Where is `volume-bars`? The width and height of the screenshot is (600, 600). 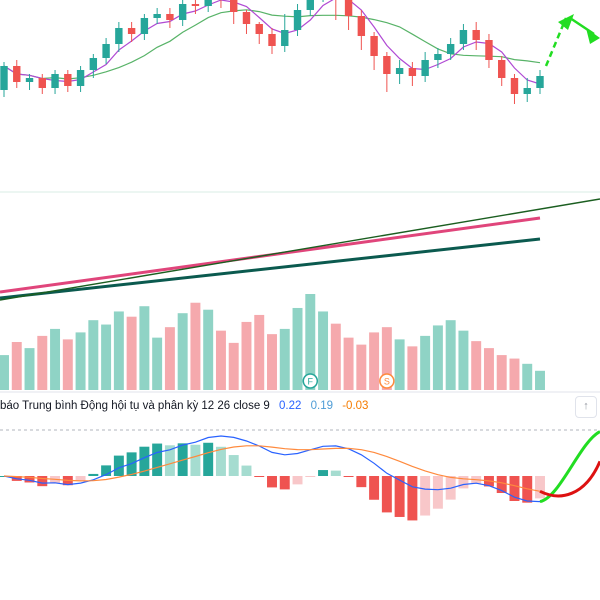 volume-bars is located at coordinates (272, 342).